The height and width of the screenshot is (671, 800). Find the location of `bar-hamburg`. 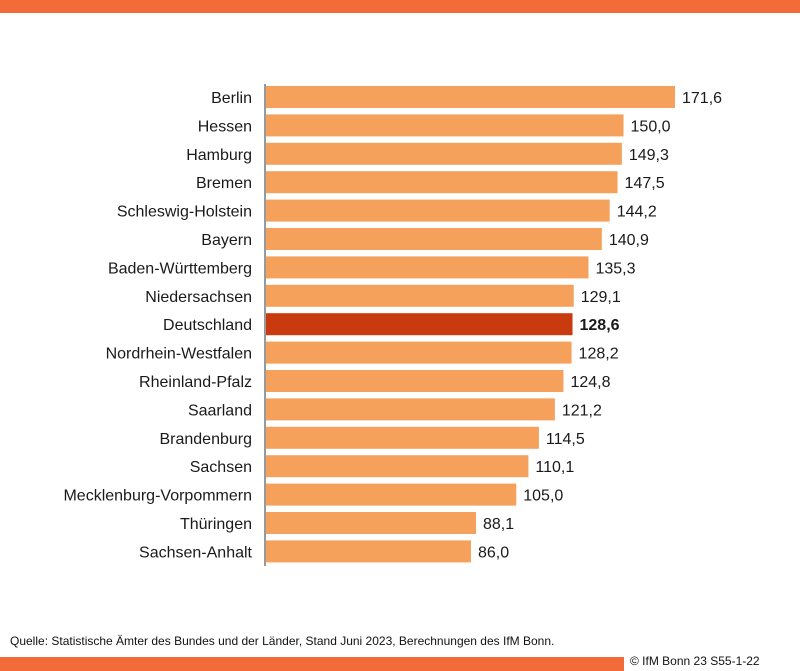

bar-hamburg is located at coordinates (444, 153).